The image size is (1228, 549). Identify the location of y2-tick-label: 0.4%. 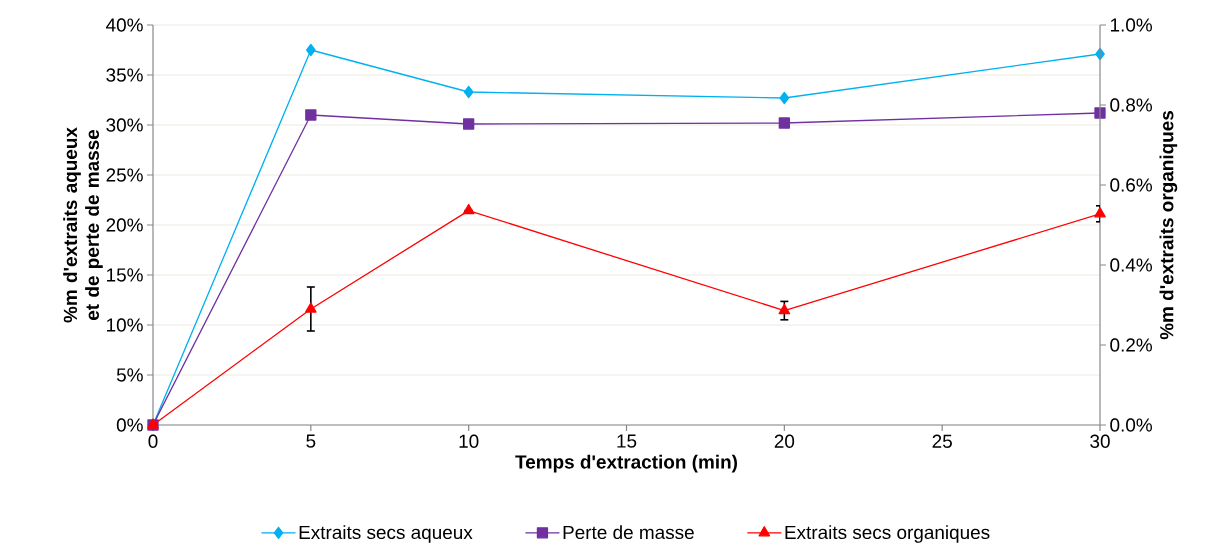
(1131, 265).